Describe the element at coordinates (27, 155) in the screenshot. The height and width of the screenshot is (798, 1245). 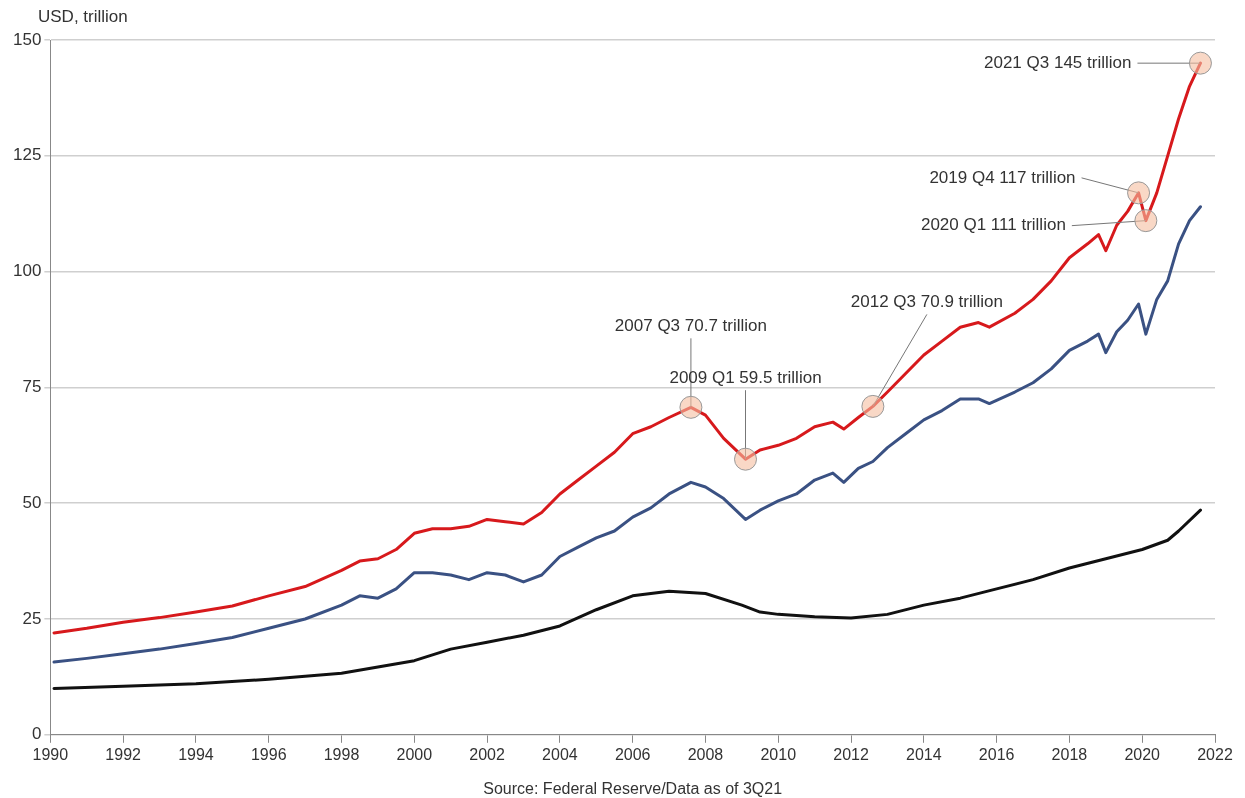
I see `y-tick-label: 125` at that location.